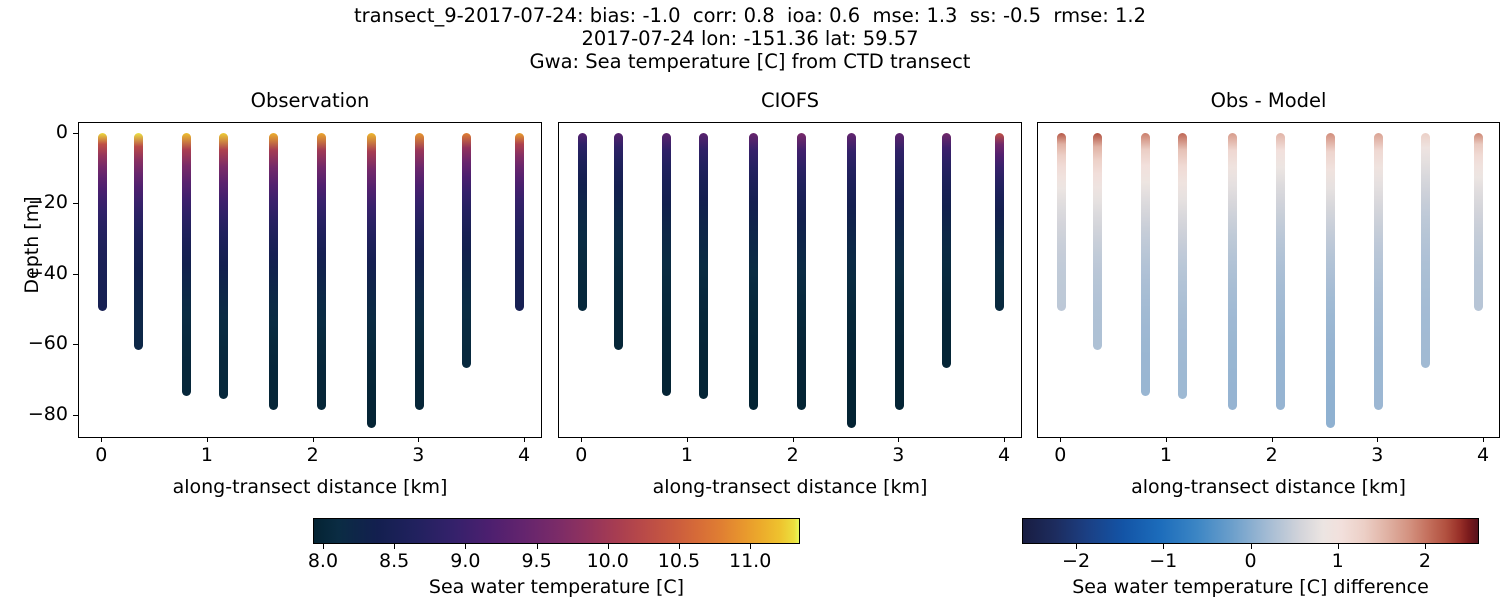 This screenshot has height=600, width=1500. Describe the element at coordinates (1004, 455) in the screenshot. I see `xtick-label-model: 4` at that location.